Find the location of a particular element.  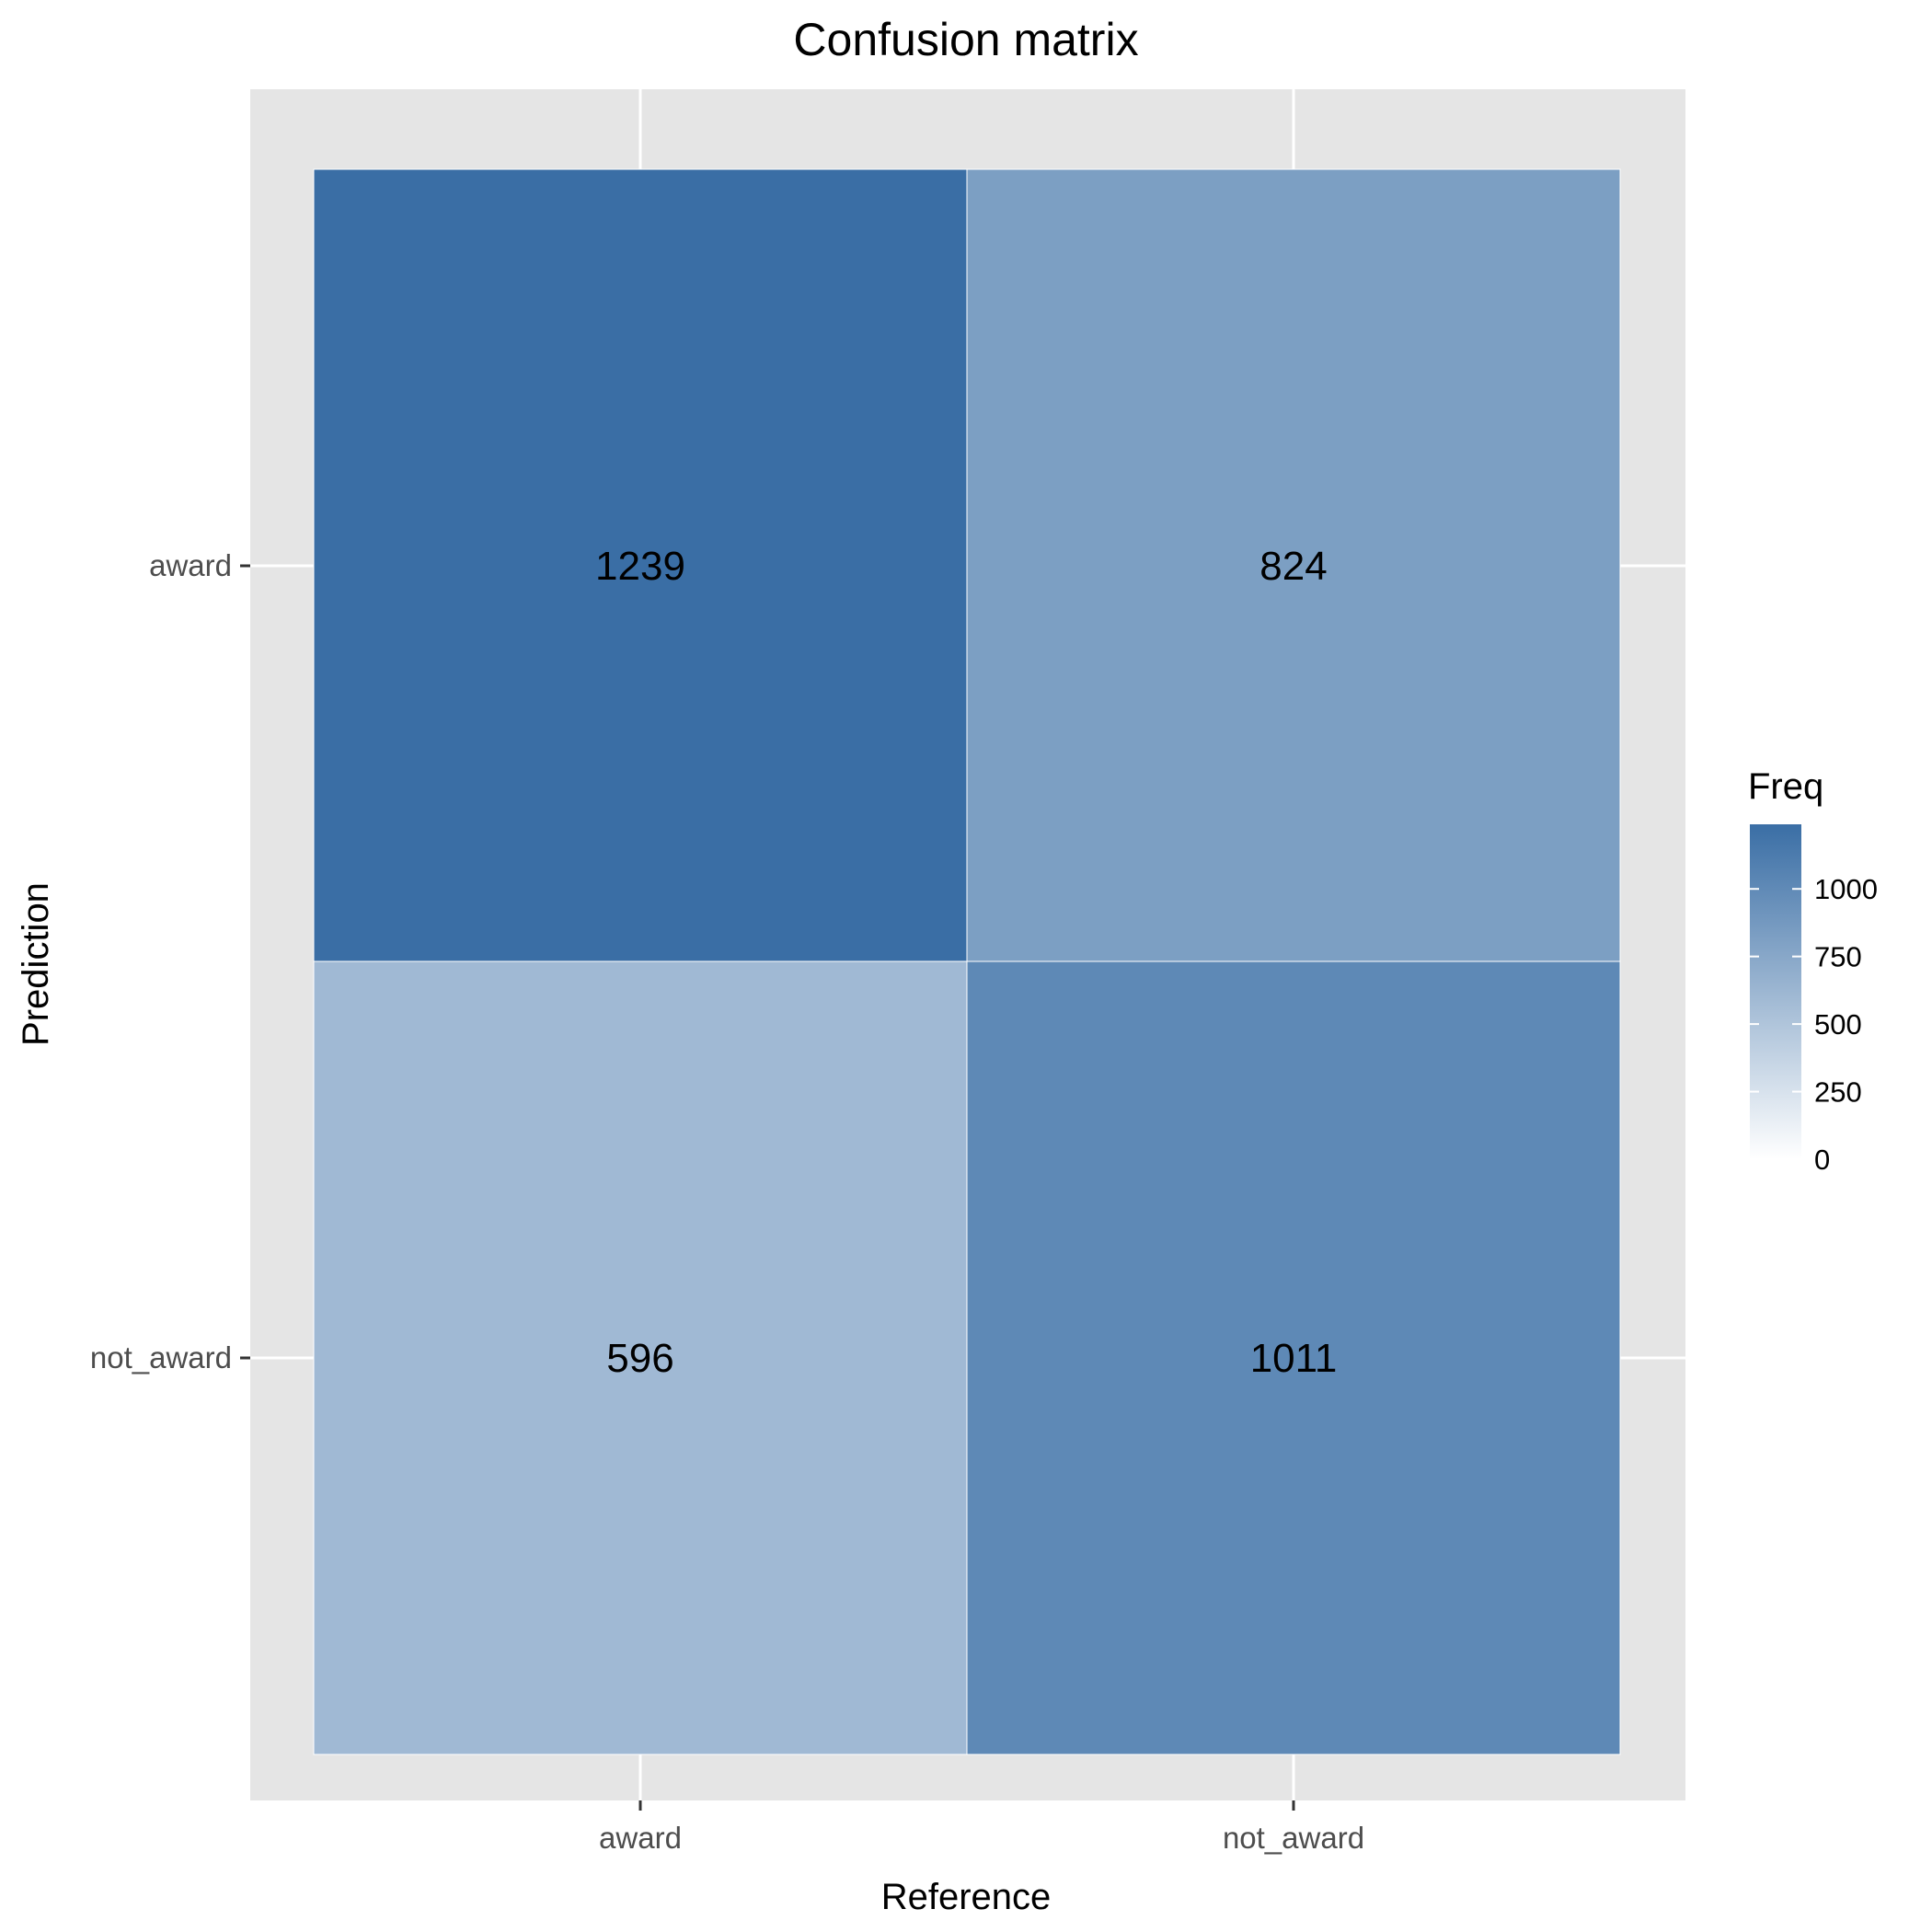

heatmap-cell-not_award-award is located at coordinates (640, 1357).